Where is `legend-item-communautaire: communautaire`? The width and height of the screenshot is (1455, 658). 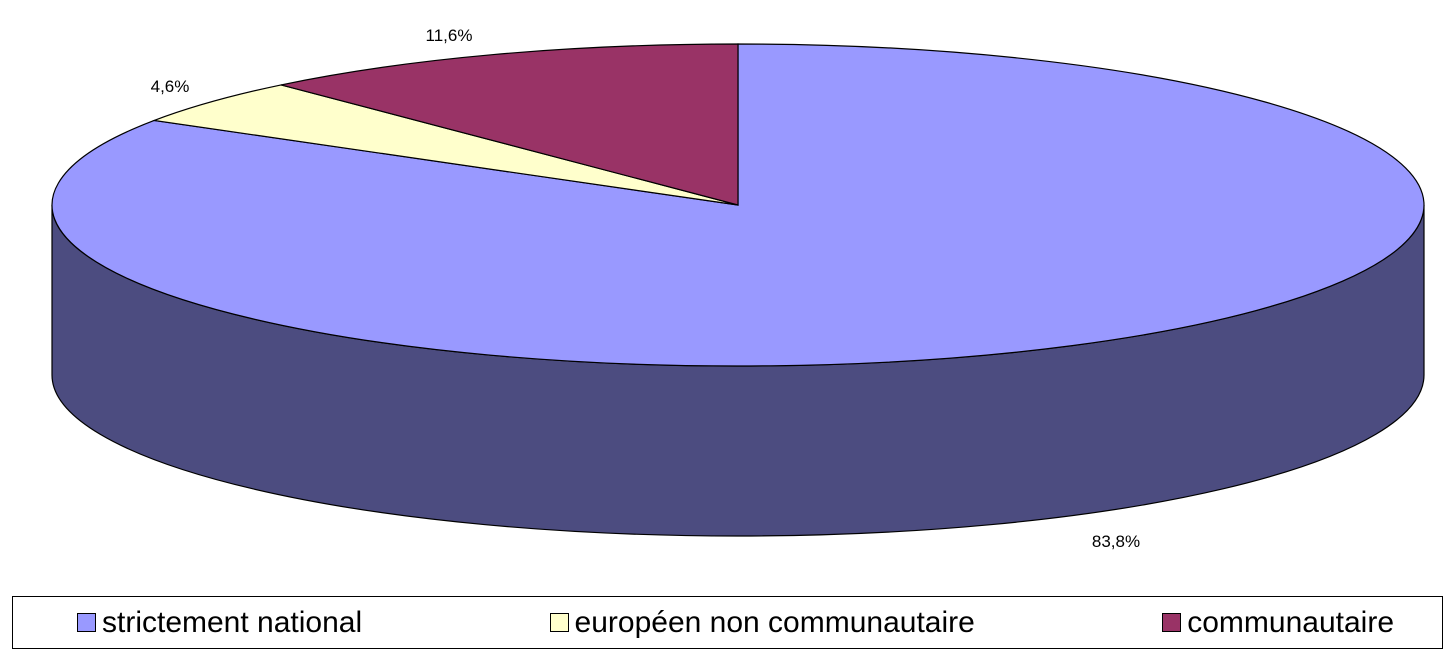
legend-item-communautaire: communautaire is located at coordinates (1278, 622).